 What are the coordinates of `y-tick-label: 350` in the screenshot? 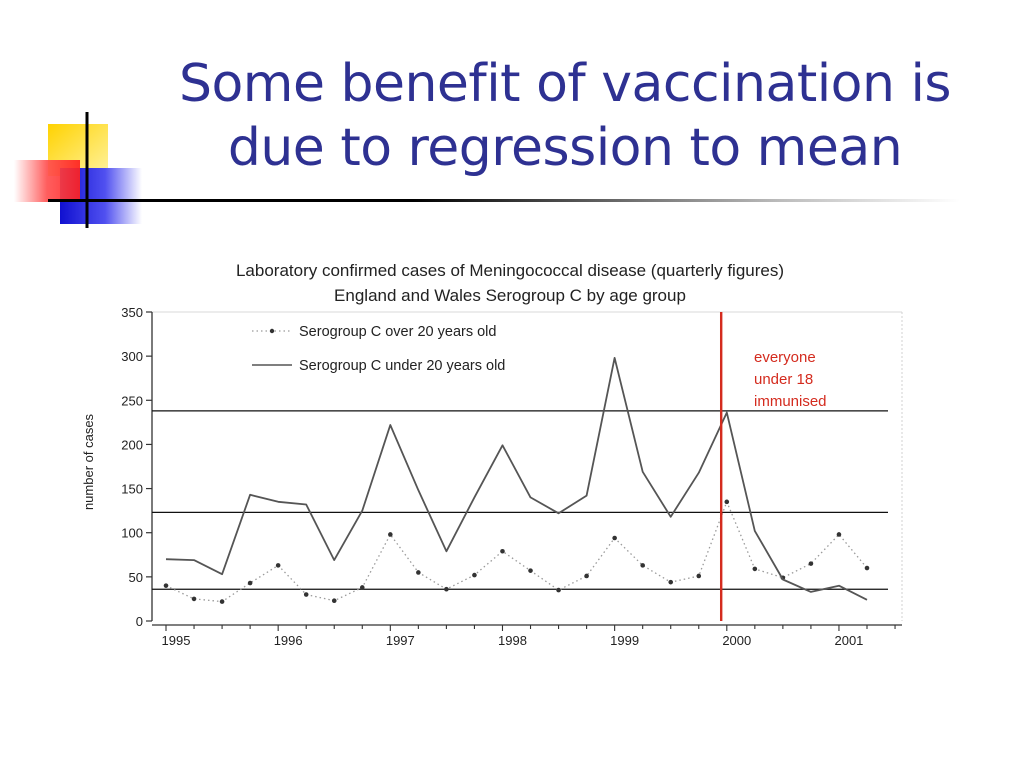 It's located at (132, 312).